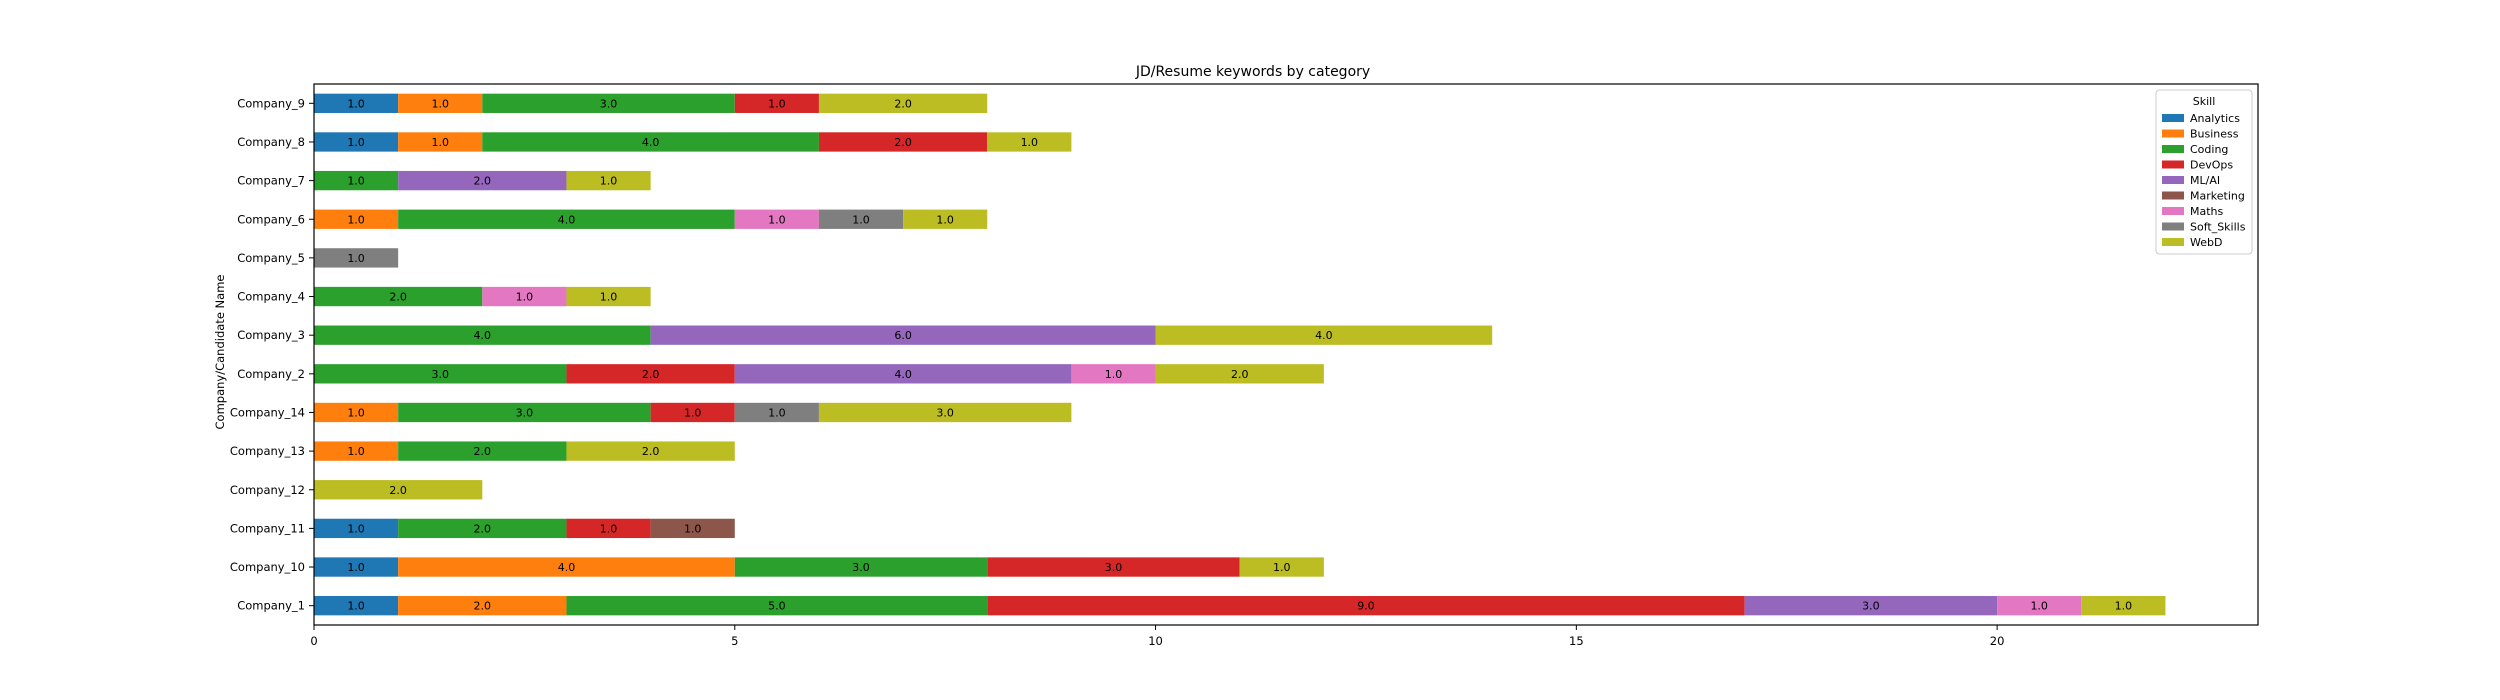  What do you see at coordinates (2218, 227) in the screenshot?
I see `legend-entry-label: Soft_Skills` at bounding box center [2218, 227].